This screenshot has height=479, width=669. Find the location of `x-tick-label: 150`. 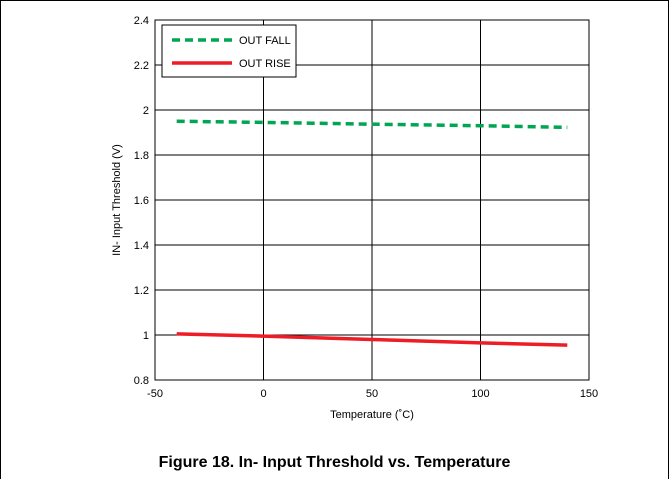

x-tick-label: 150 is located at coordinates (589, 394).